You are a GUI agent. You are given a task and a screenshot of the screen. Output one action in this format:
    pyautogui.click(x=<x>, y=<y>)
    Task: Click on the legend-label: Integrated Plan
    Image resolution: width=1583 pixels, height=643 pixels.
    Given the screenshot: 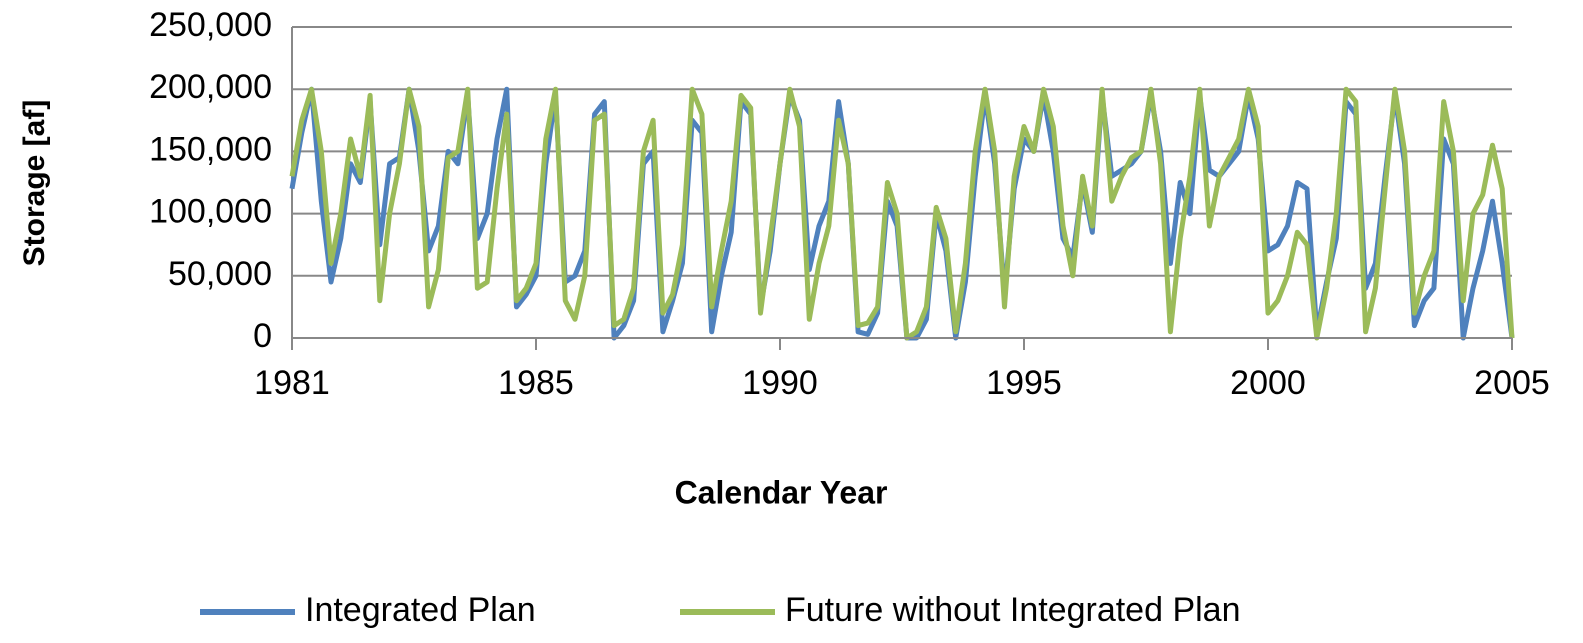 What is the action you would take?
    pyautogui.click(x=420, y=610)
    